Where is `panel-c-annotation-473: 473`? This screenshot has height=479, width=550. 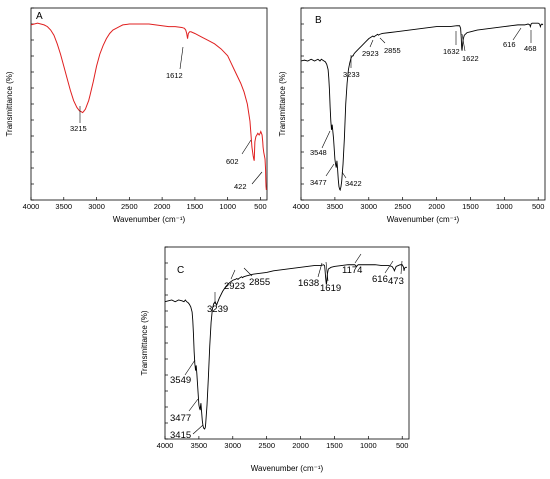
panel-c-annotation-473: 473 is located at coordinates (396, 281).